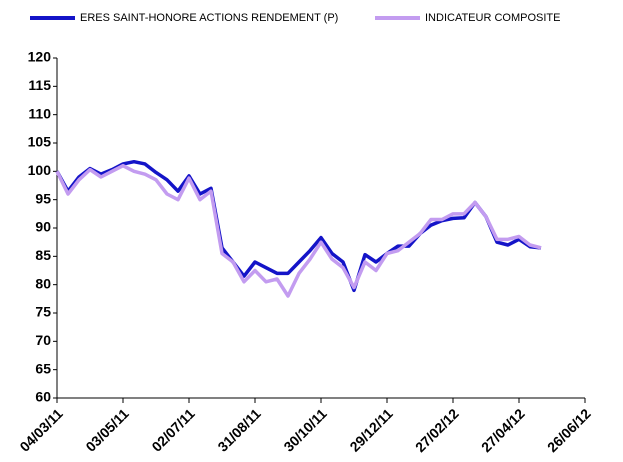 The height and width of the screenshot is (462, 623). I want to click on x-tick-label: 31/08/11, so click(238, 429).